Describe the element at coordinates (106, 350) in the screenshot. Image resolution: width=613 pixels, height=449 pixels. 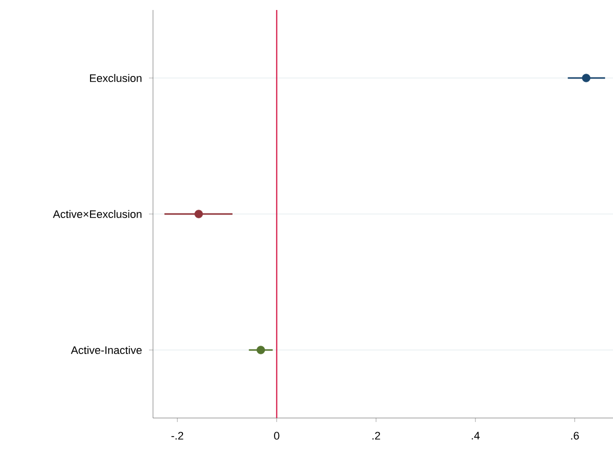
I see `y-tick-label: Active-Inactive` at that location.